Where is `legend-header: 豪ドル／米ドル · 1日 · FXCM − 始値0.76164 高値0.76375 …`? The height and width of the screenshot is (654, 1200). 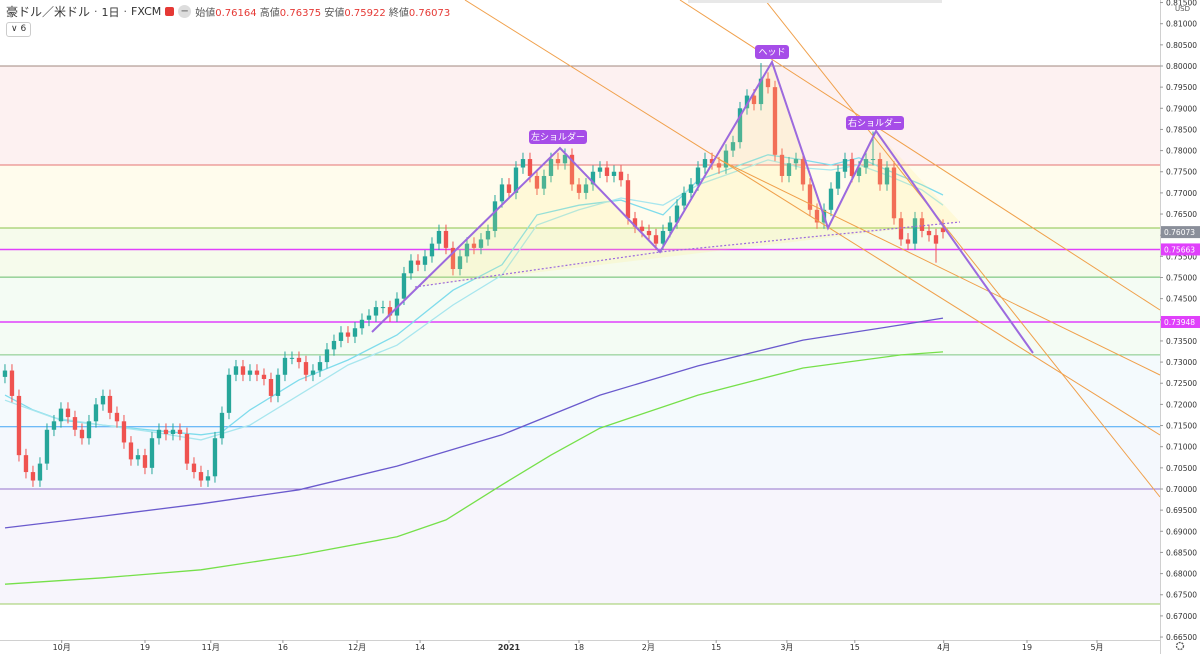
legend-header: 豪ドル／米ドル · 1日 · FXCM − 始値0.76164 高値0.76375 … is located at coordinates (228, 11).